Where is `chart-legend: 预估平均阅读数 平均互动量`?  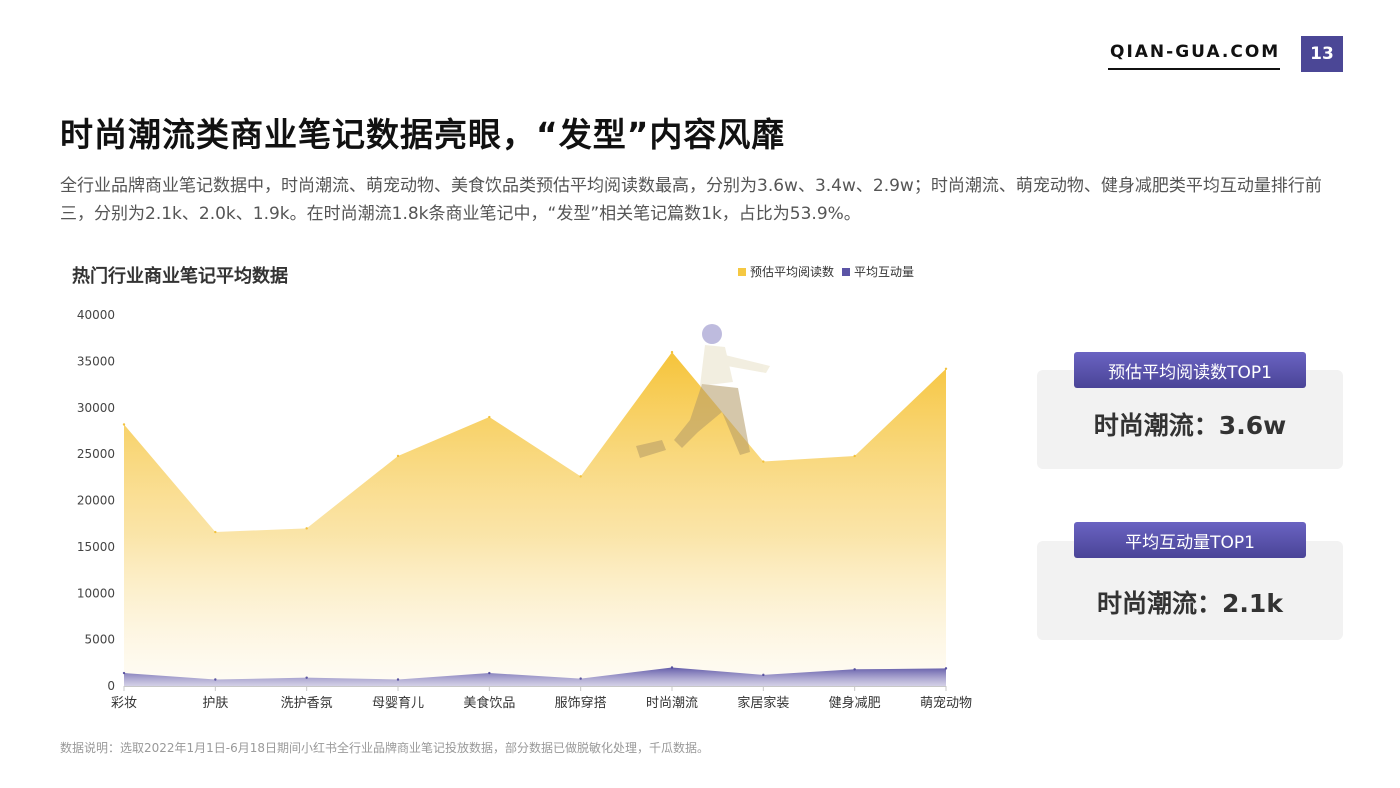
chart-legend: 预估平均阅读数 平均互动量 is located at coordinates (830, 271).